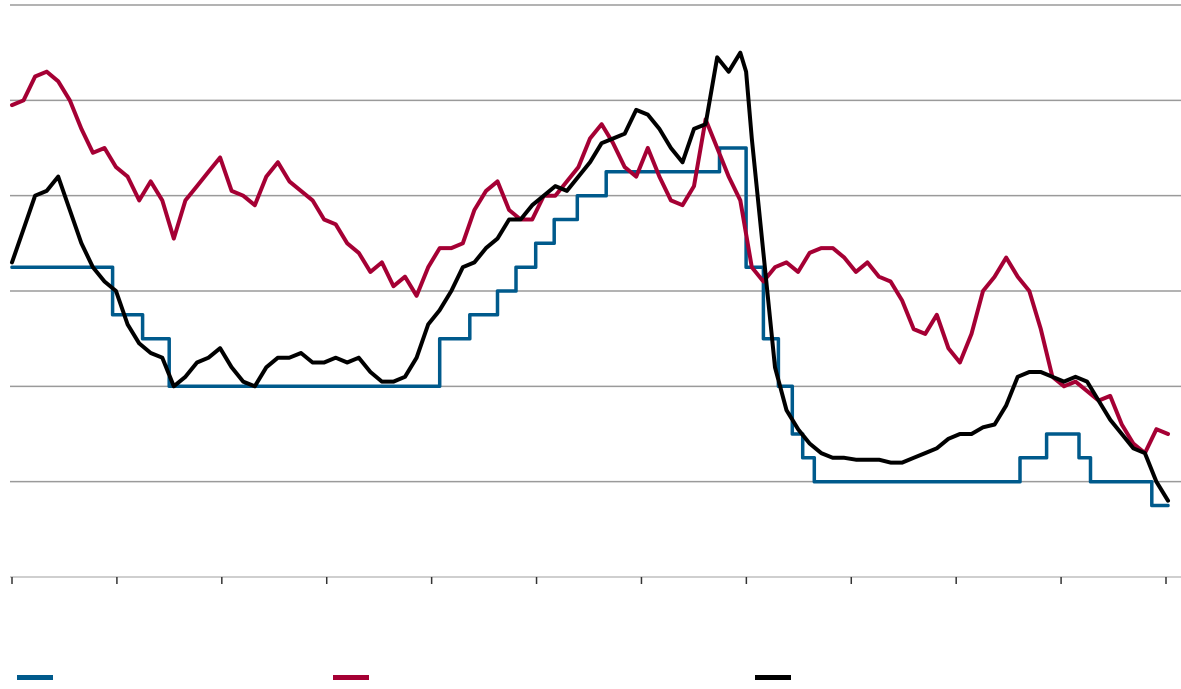 This screenshot has height=689, width=1181. Describe the element at coordinates (595, 580) in the screenshot. I see `x-axis` at that location.